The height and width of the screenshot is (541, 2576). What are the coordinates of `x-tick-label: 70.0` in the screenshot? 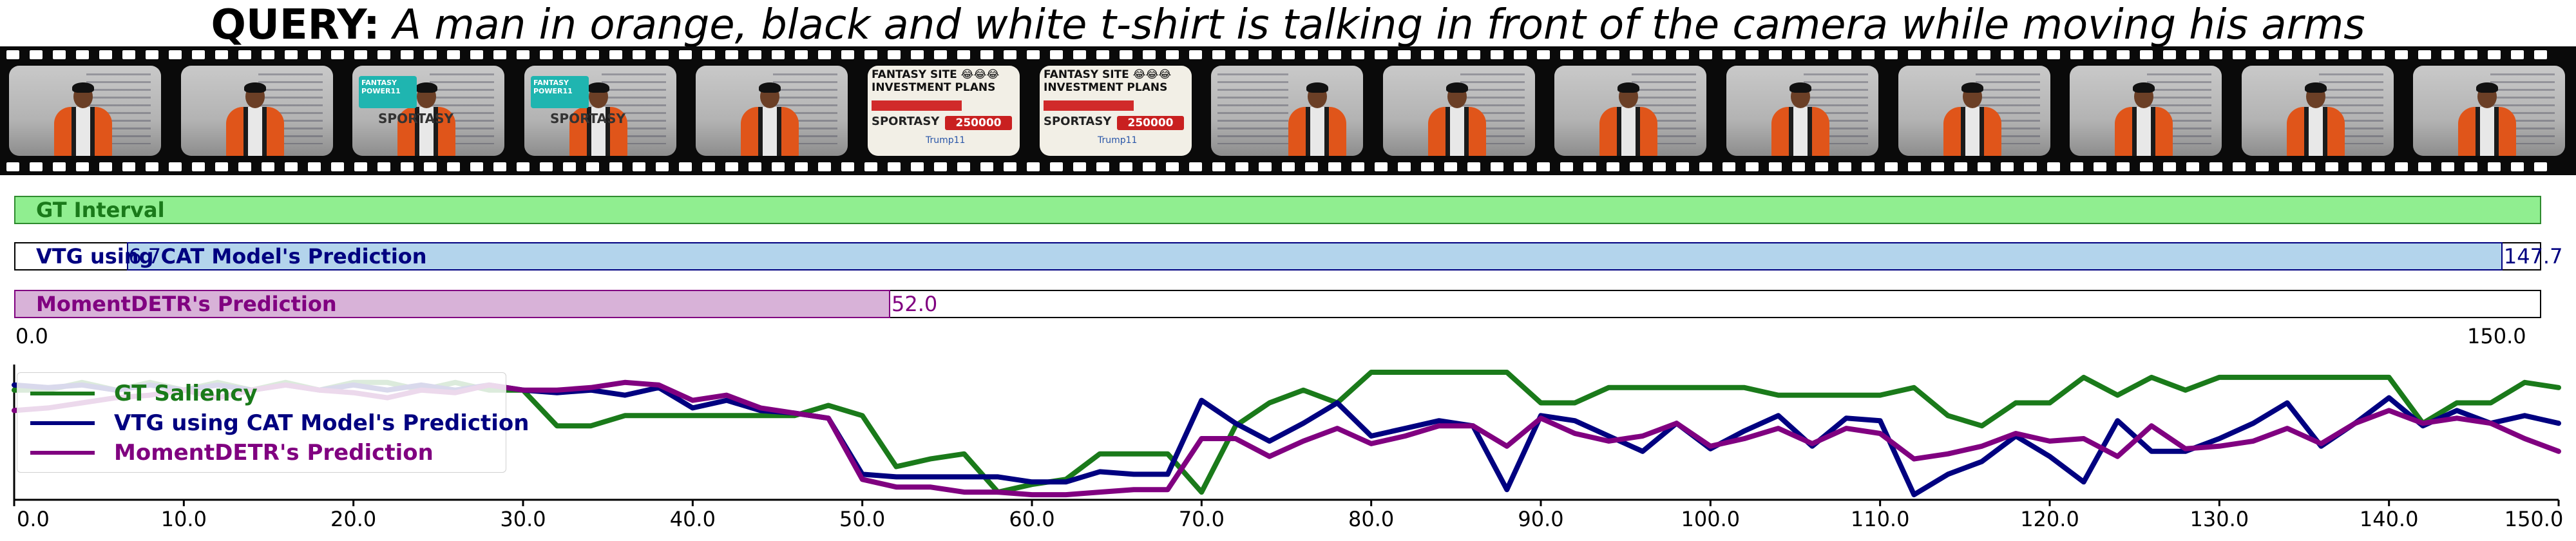 It's located at (1201, 519).